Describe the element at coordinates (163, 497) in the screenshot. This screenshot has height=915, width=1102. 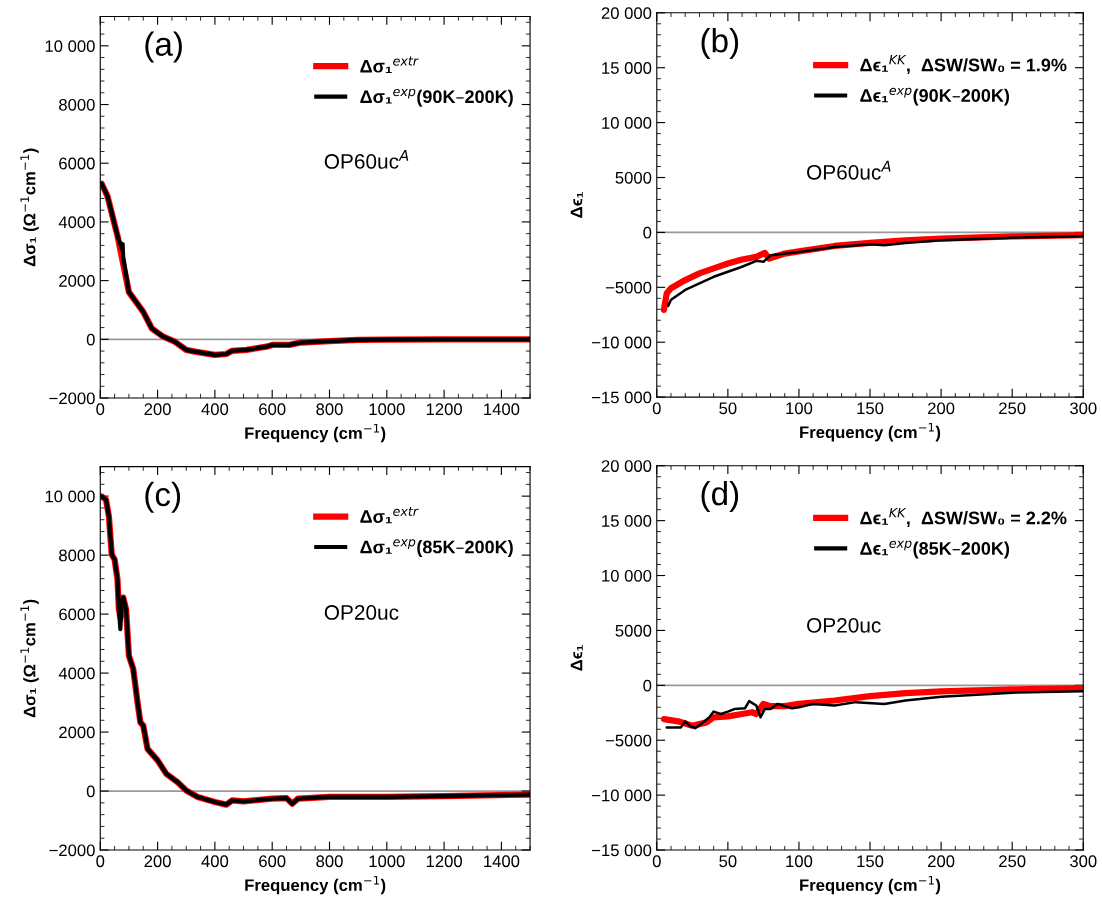
I see `annotation: (c)` at that location.